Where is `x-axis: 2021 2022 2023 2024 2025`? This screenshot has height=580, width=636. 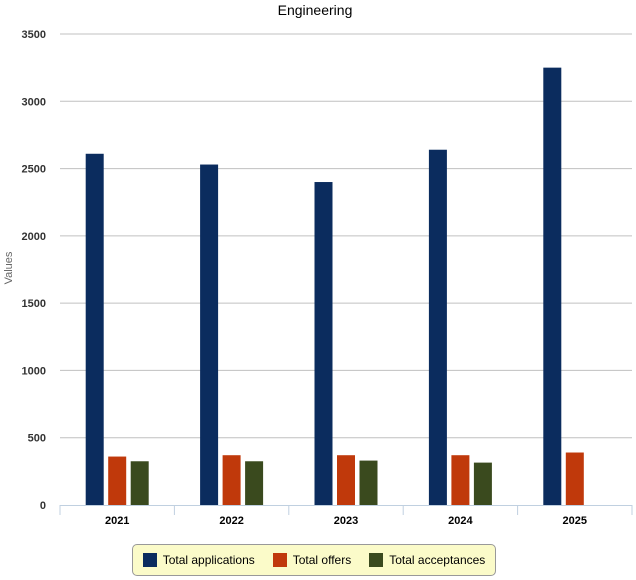
x-axis: 2021 2022 2023 2024 2025 is located at coordinates (346, 516).